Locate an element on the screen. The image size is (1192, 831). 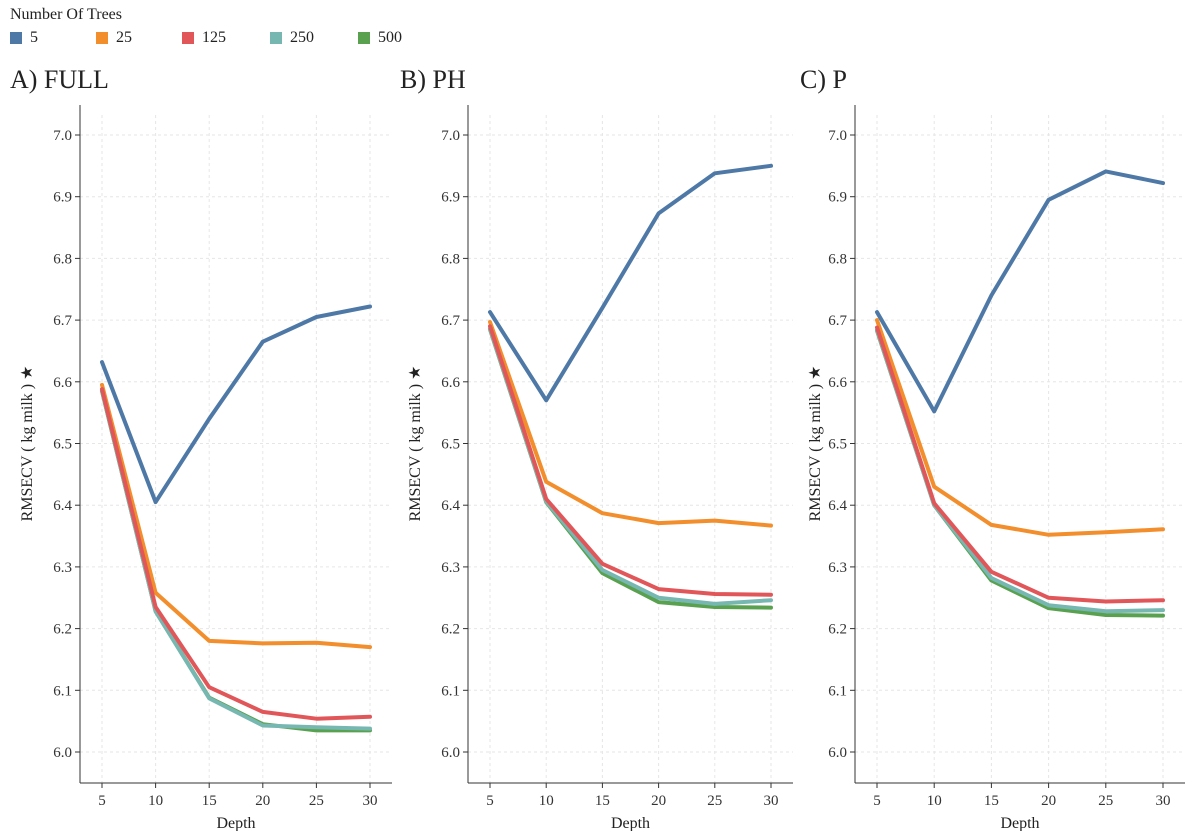
legend: Number Of Trees 5 25 125 250 500 is located at coordinates (268, 28).